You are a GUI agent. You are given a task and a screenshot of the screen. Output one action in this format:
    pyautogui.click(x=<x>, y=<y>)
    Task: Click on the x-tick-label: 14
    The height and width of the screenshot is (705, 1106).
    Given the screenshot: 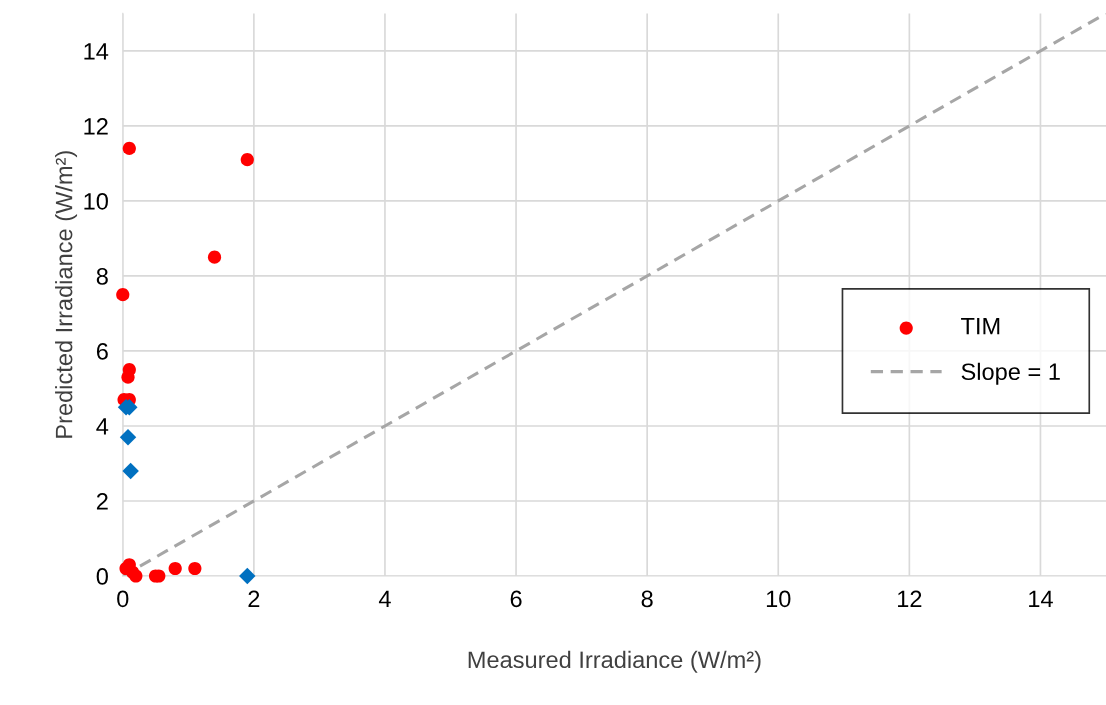 What is the action you would take?
    pyautogui.click(x=1041, y=598)
    